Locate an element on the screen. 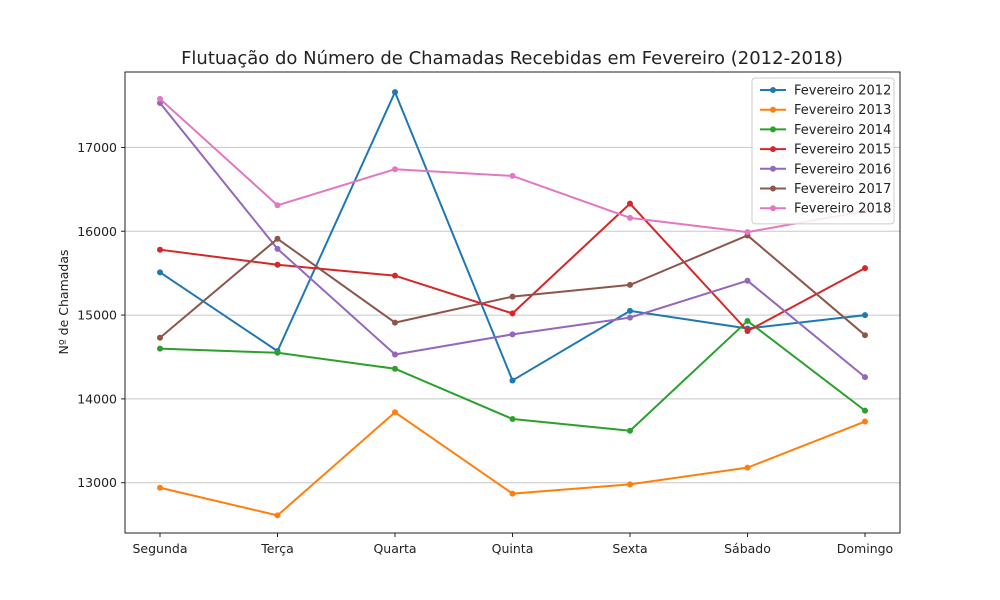 The width and height of the screenshot is (1000, 600). legend-item: Fevereiro 2012 is located at coordinates (825, 91).